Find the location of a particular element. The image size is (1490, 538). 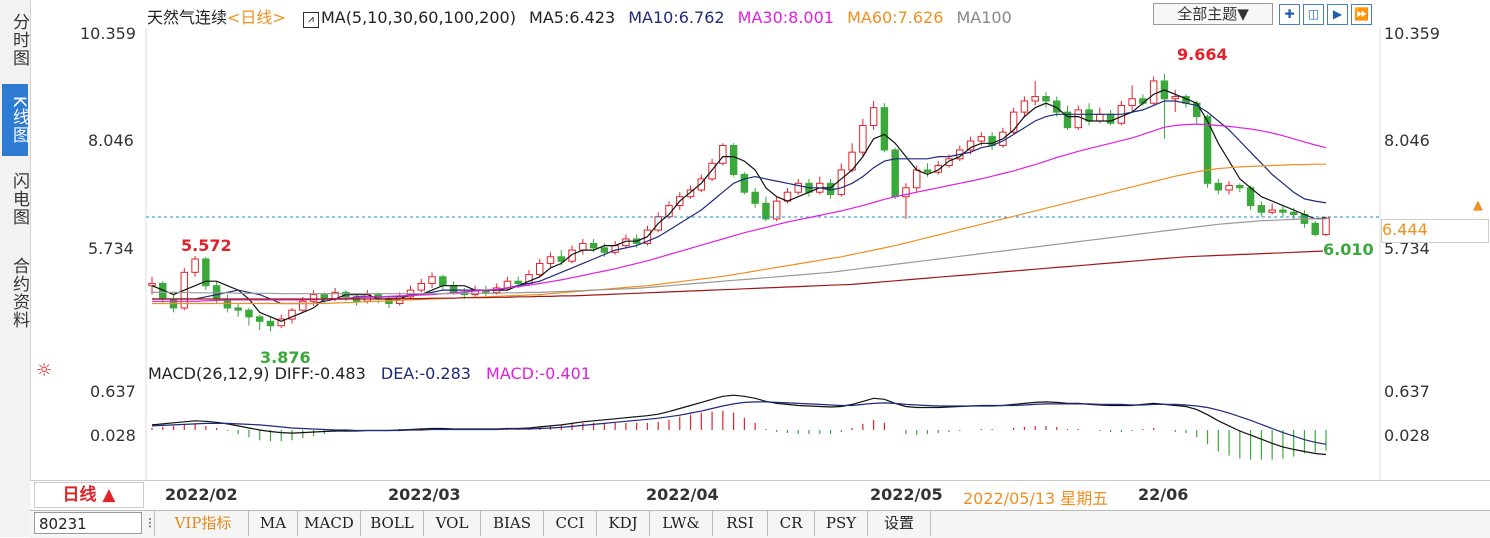

indicator-tab-bar is located at coordinates (760, 524).